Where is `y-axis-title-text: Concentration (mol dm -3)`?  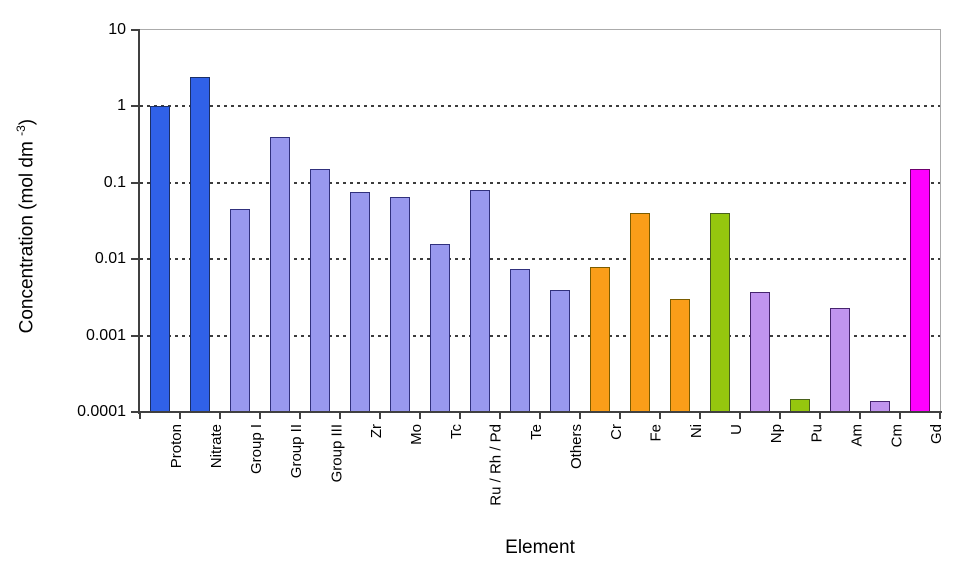 y-axis-title-text: Concentration (mol dm -3) is located at coordinates (26, 226).